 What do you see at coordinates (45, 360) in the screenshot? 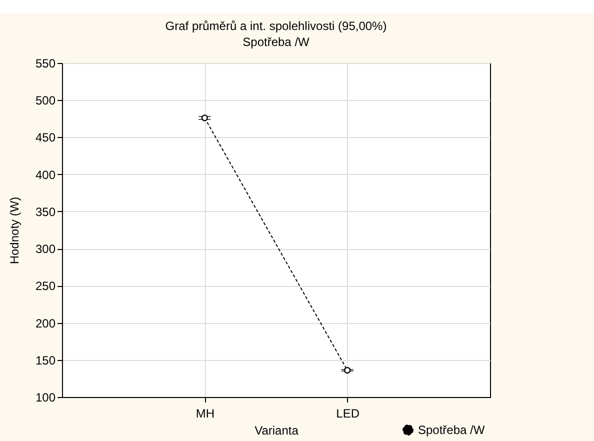
I see `y-tick-label: 150` at bounding box center [45, 360].